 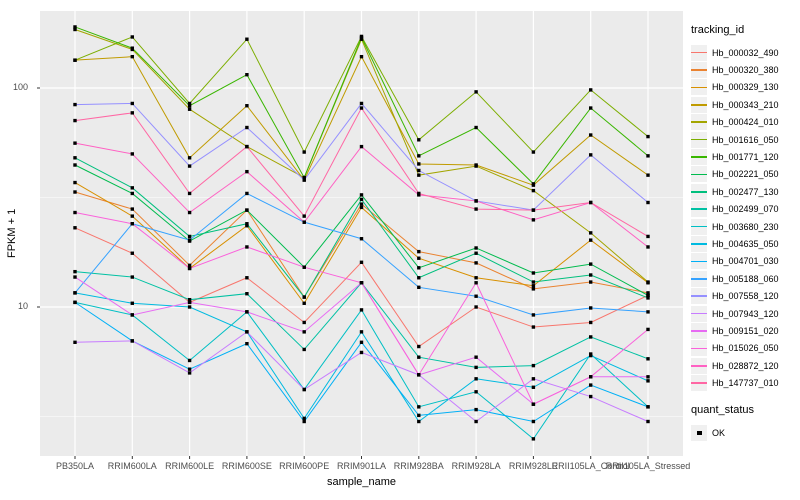 What do you see at coordinates (304, 466) in the screenshot?
I see `x-tick-label: RRIM600PE` at bounding box center [304, 466].